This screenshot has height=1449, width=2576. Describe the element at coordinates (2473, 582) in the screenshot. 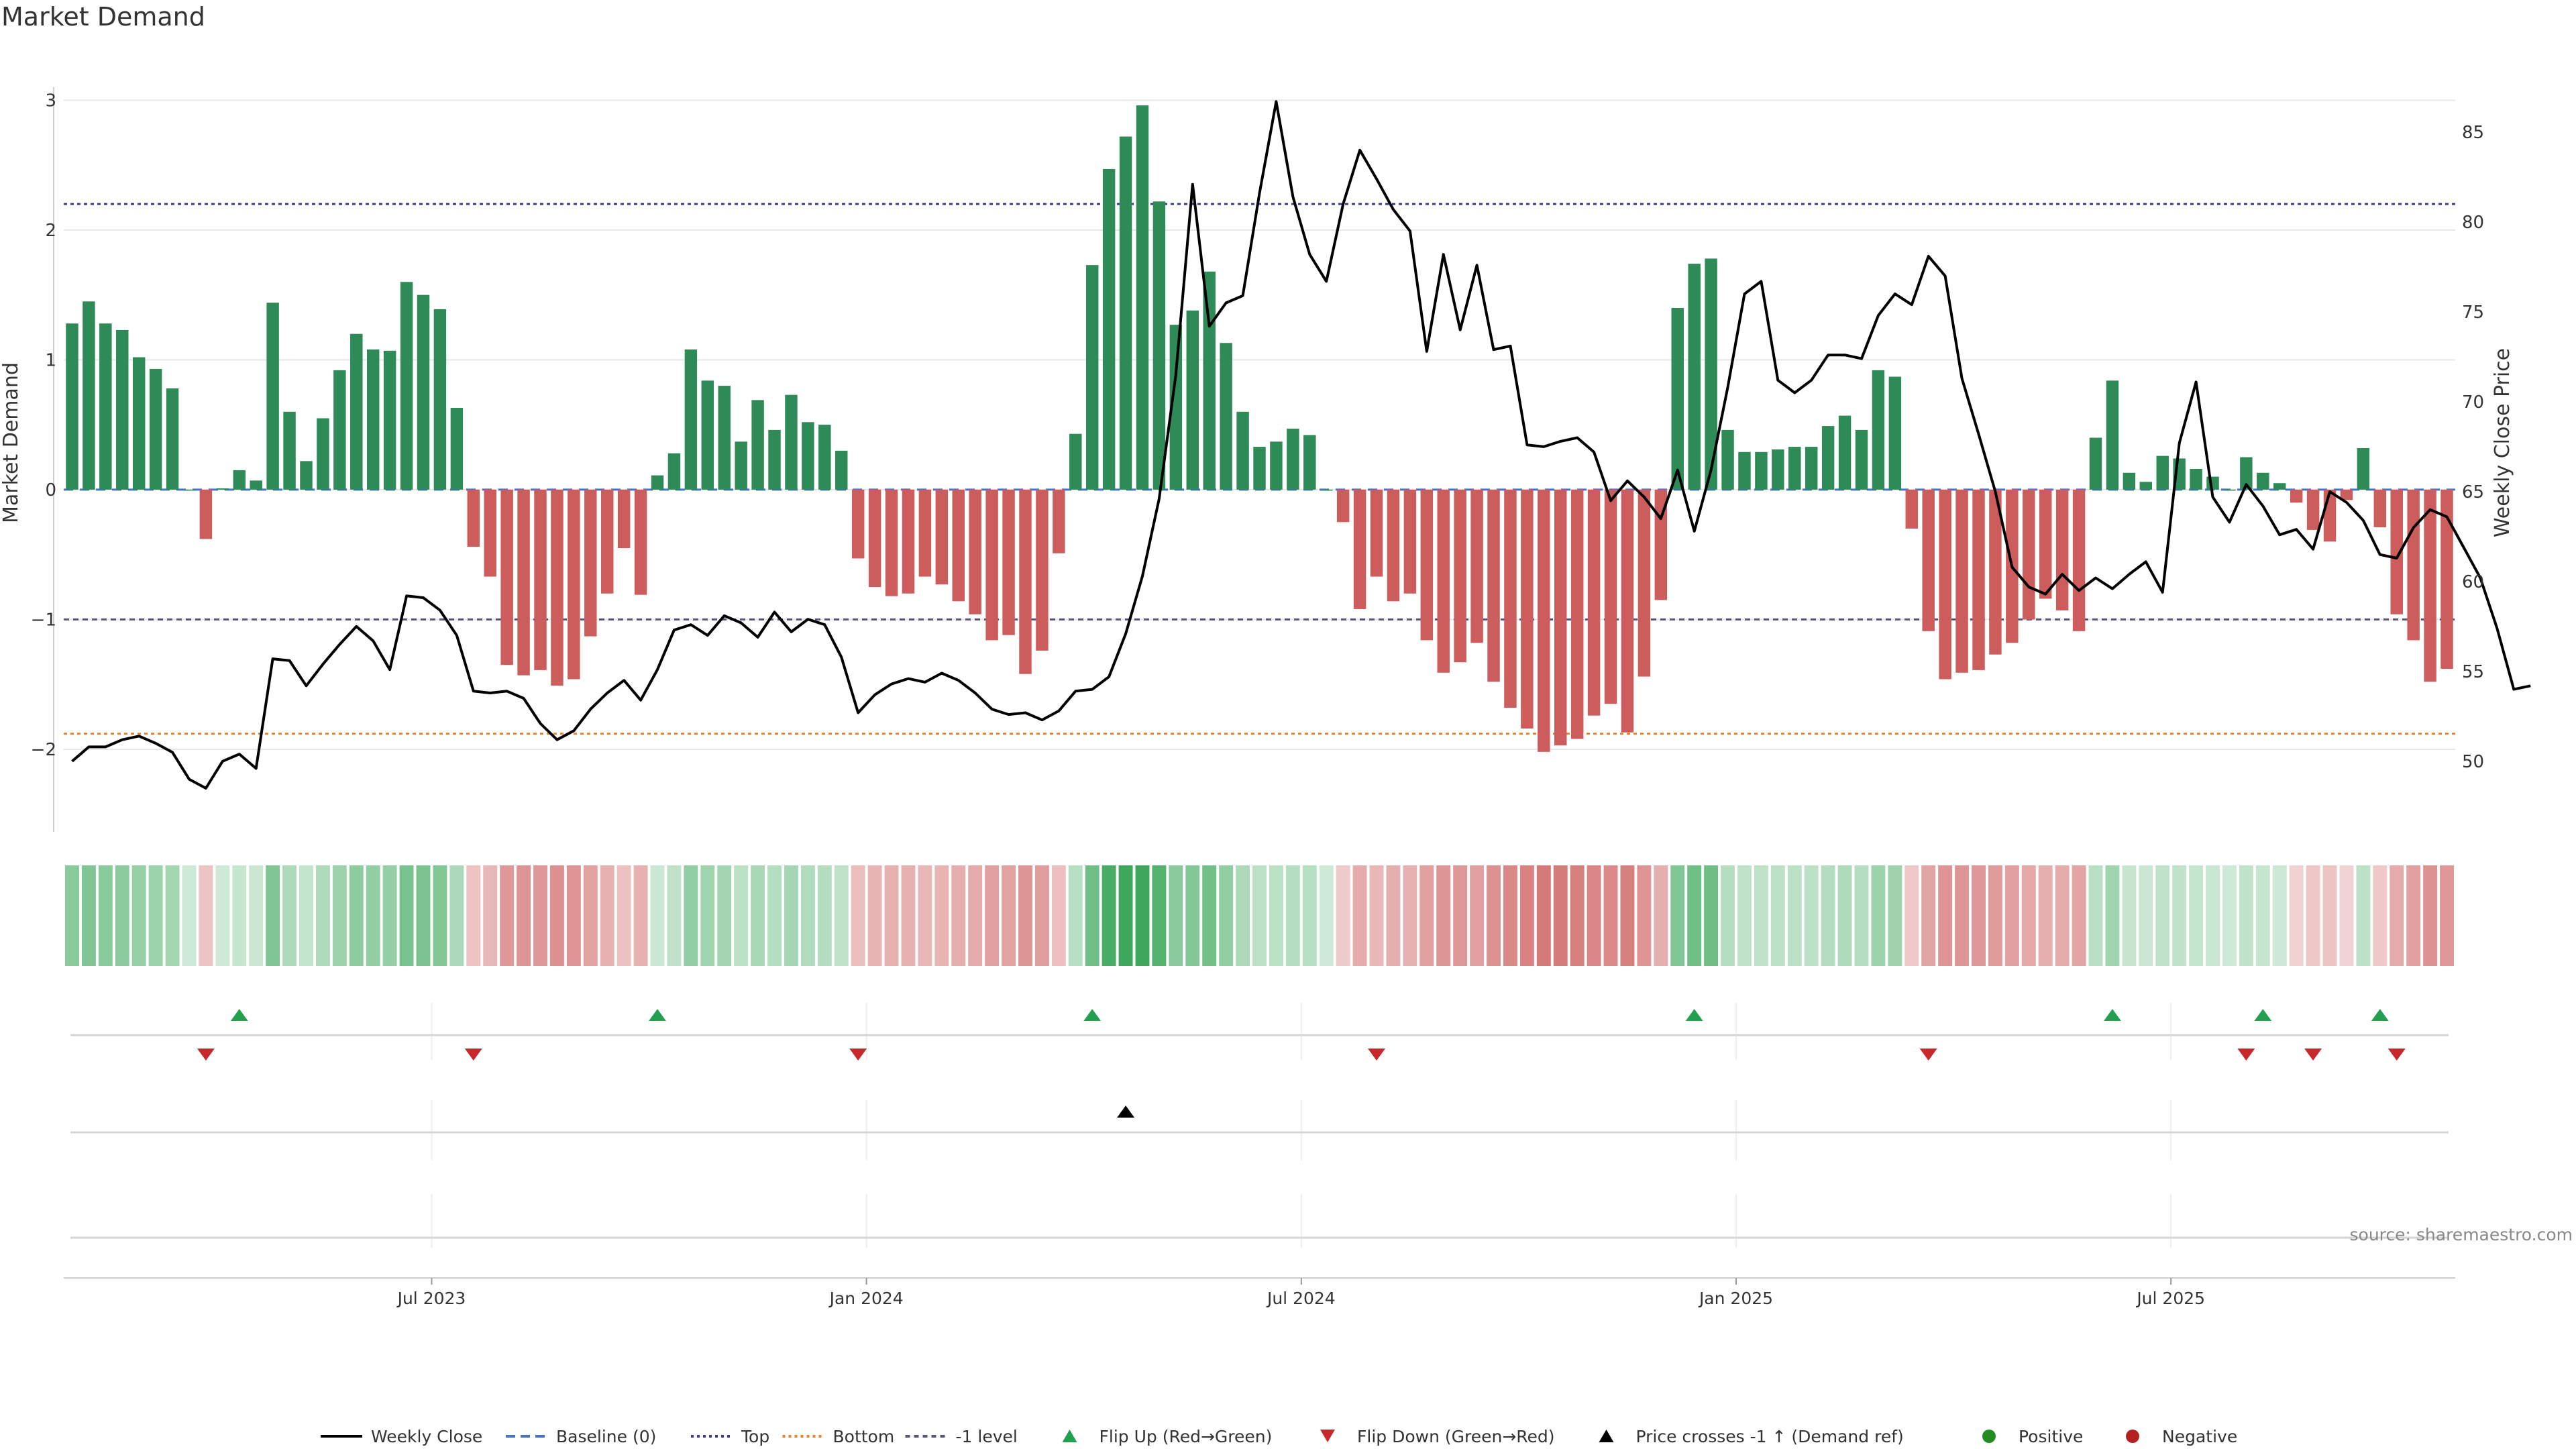

I see `y2-tick-label: 60` at that location.